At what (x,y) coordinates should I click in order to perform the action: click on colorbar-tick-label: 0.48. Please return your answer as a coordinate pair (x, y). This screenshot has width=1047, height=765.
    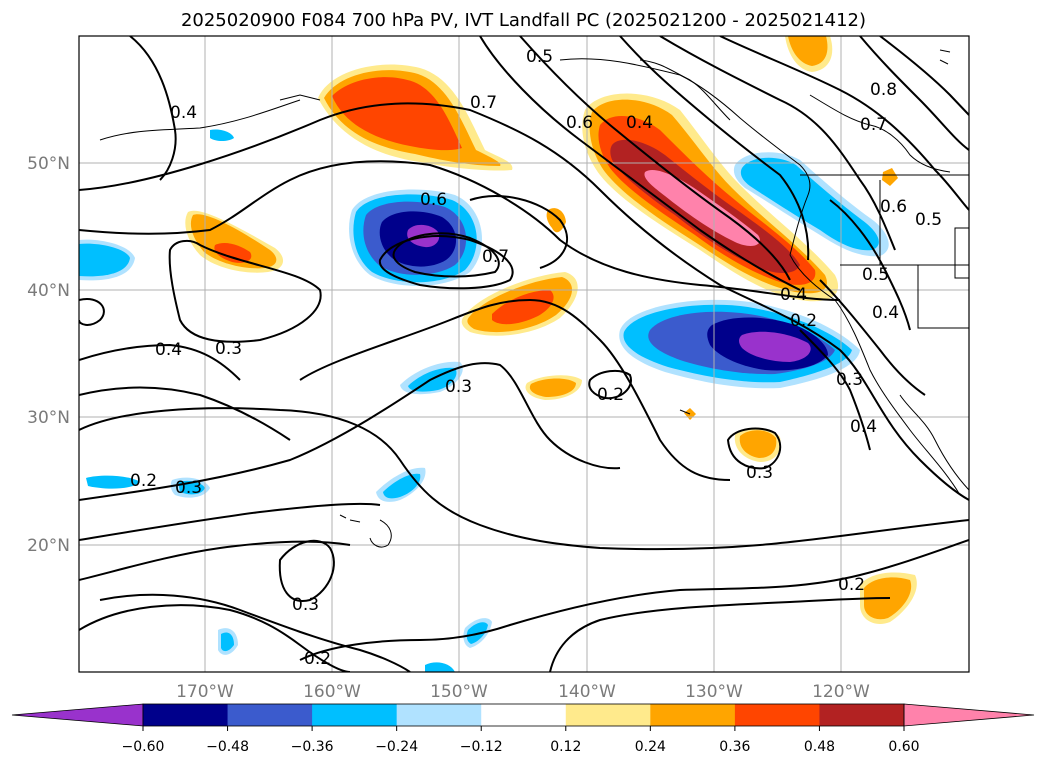
    Looking at the image, I should click on (819, 747).